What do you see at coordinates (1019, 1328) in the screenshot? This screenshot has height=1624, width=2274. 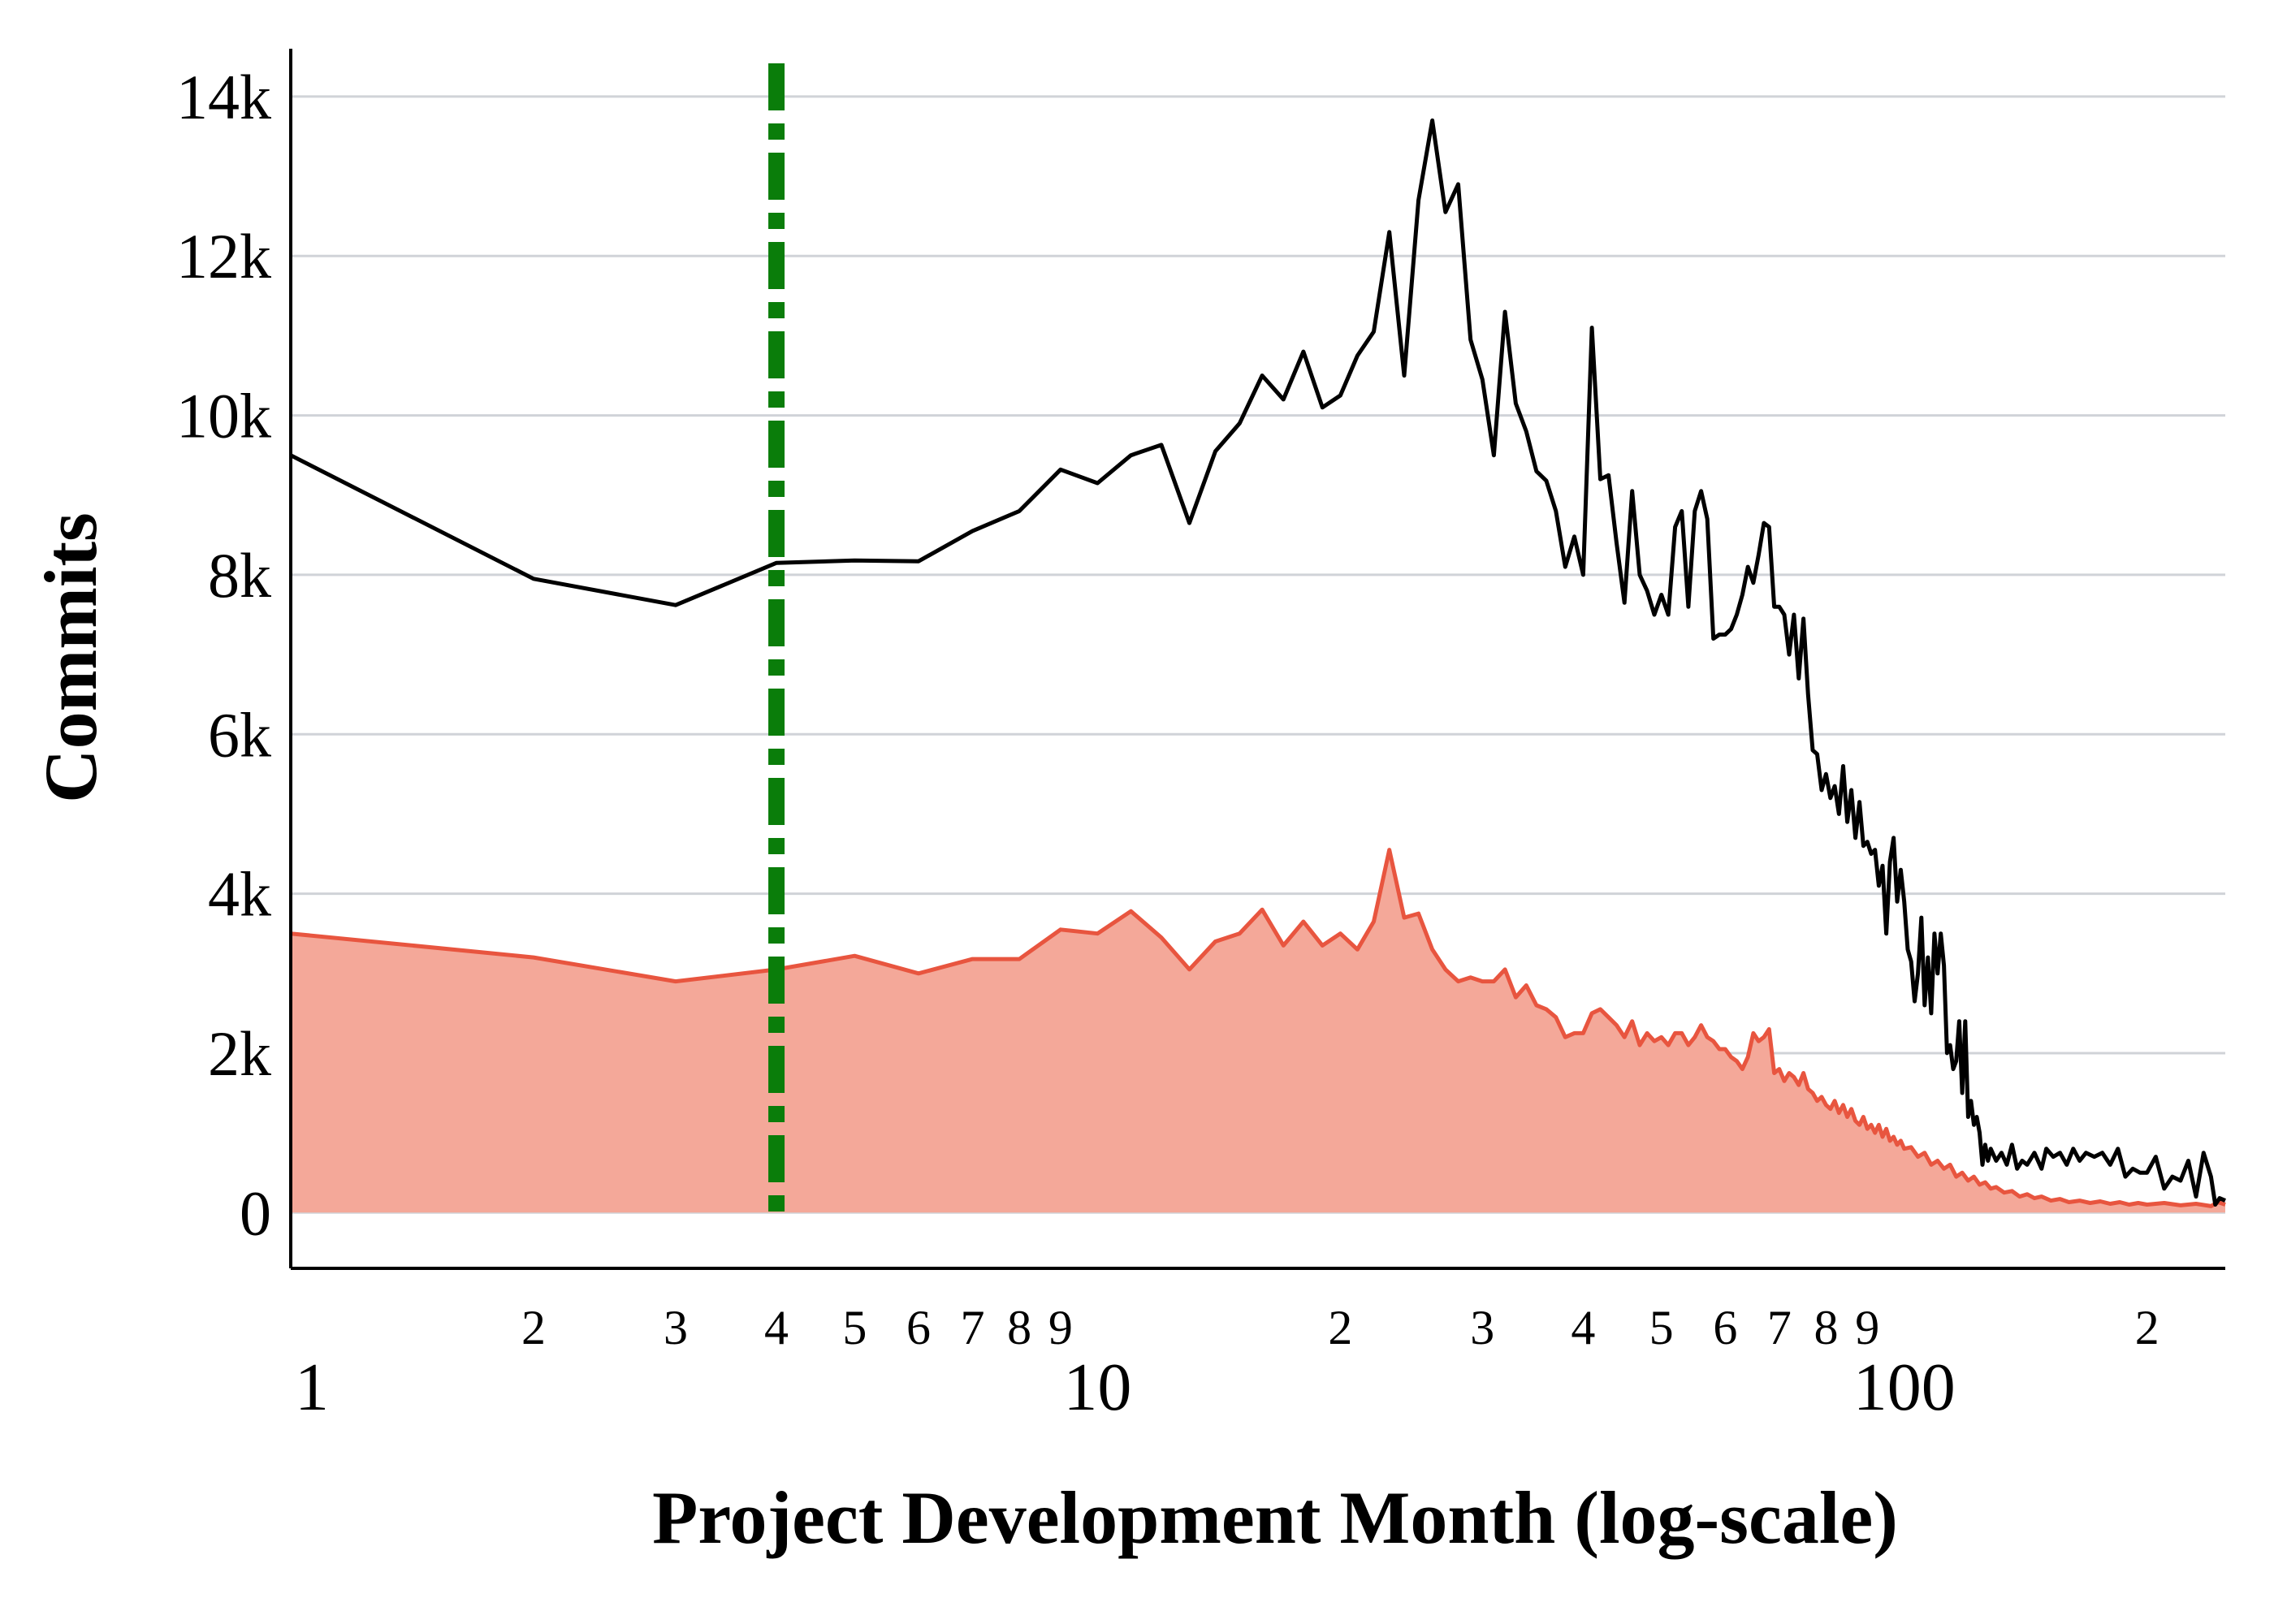 I see `x-minor-tick-label-8: 8` at bounding box center [1019, 1328].